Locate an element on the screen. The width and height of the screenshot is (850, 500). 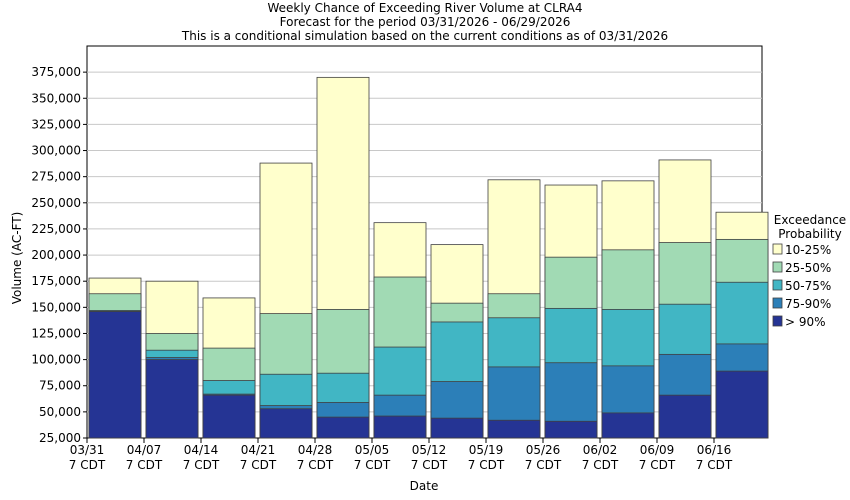
y-tick-label: 250,000 is located at coordinates (56, 203).